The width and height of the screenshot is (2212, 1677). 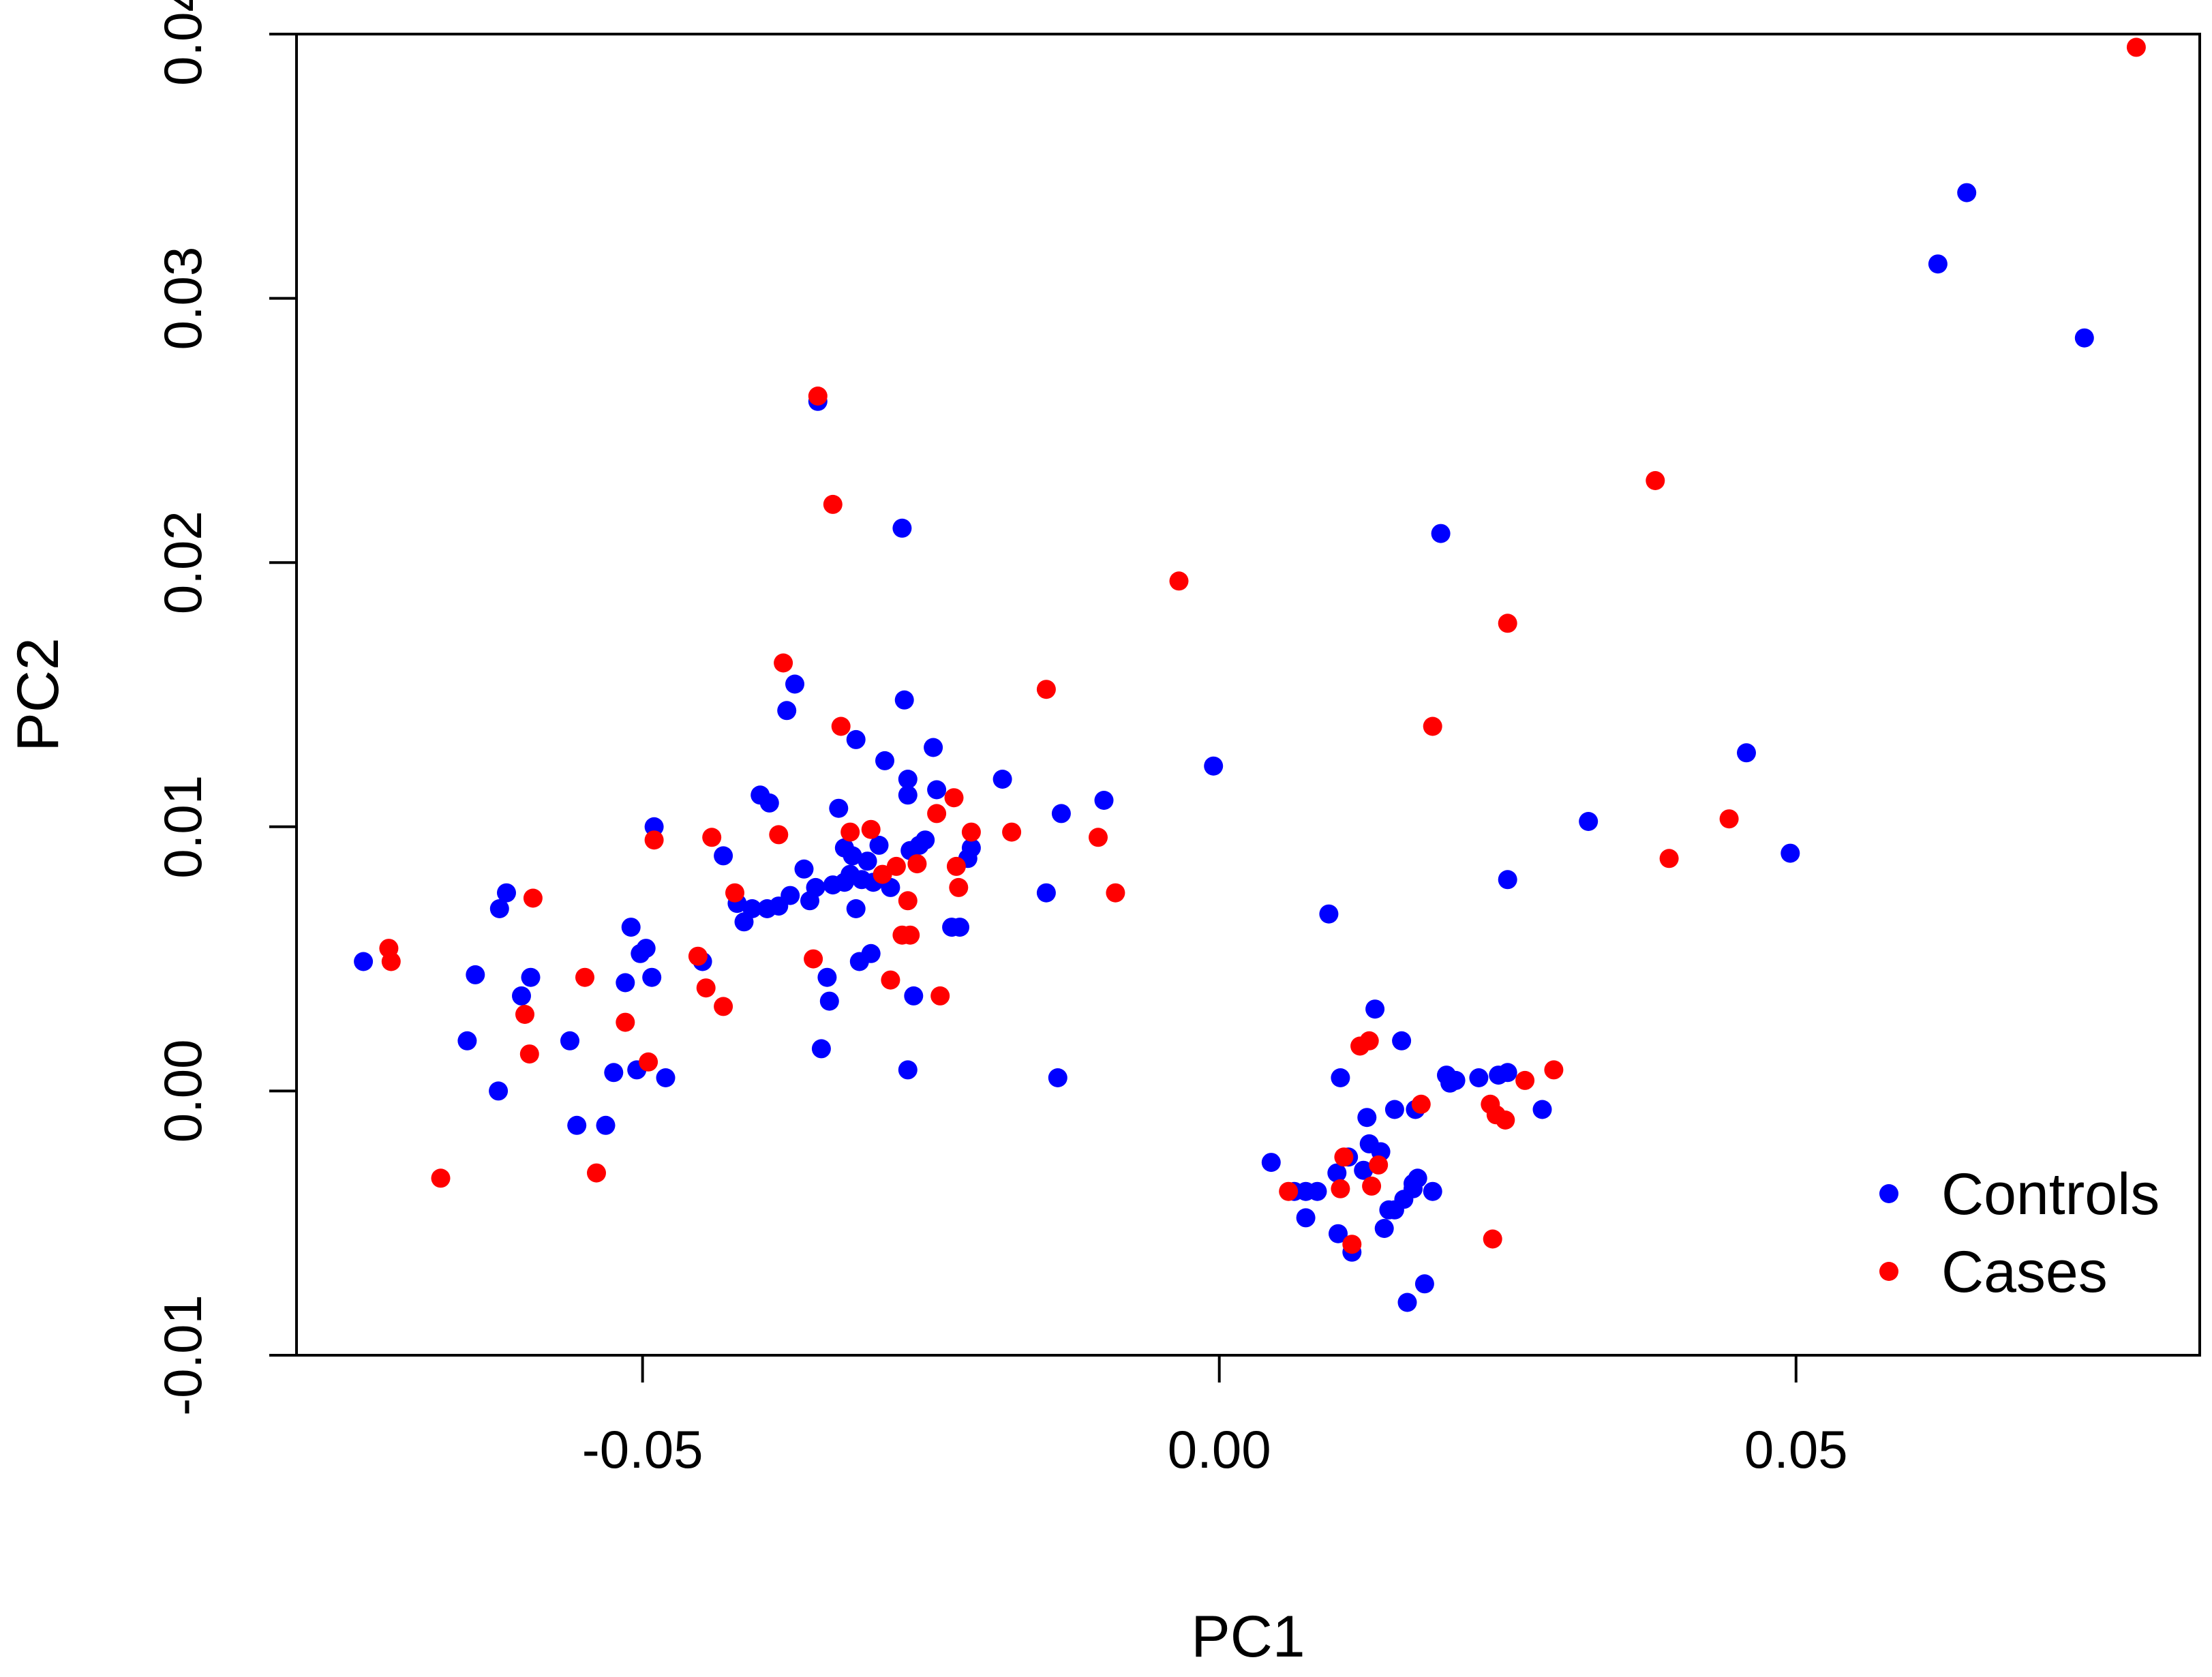 What do you see at coordinates (2019, 1234) in the screenshot?
I see `legend: Controls Cases` at bounding box center [2019, 1234].